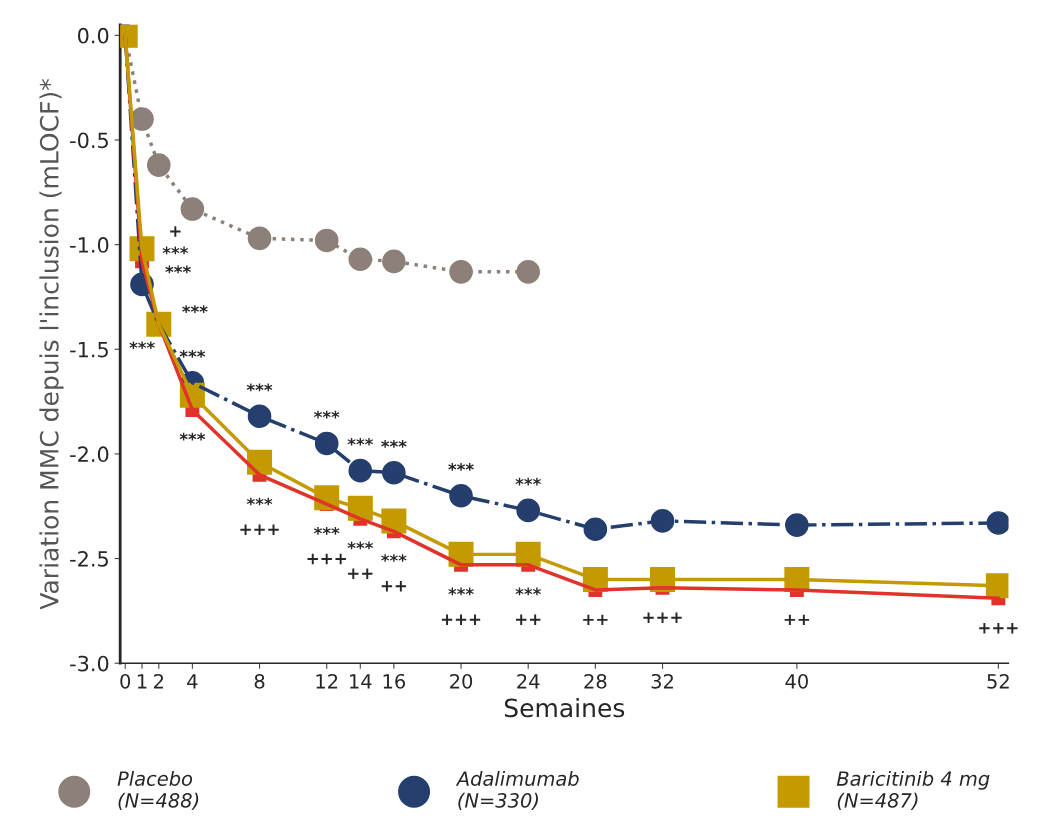 The image size is (1045, 829). What do you see at coordinates (461, 681) in the screenshot?
I see `x-tick-label: 20` at bounding box center [461, 681].